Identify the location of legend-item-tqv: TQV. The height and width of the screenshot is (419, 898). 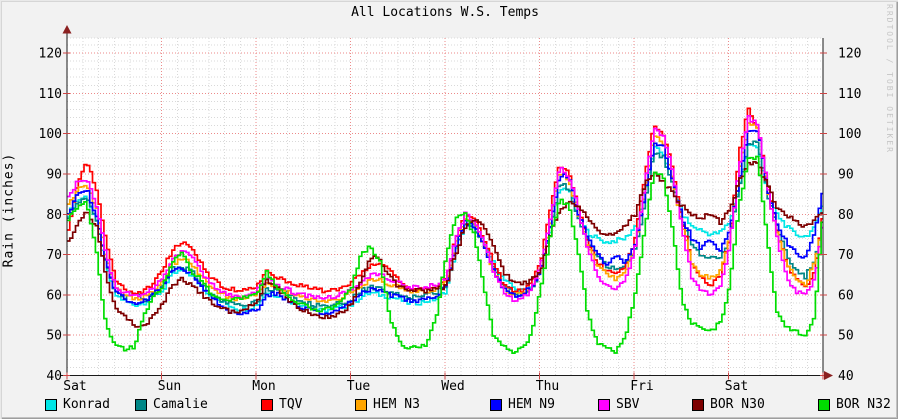
(282, 404).